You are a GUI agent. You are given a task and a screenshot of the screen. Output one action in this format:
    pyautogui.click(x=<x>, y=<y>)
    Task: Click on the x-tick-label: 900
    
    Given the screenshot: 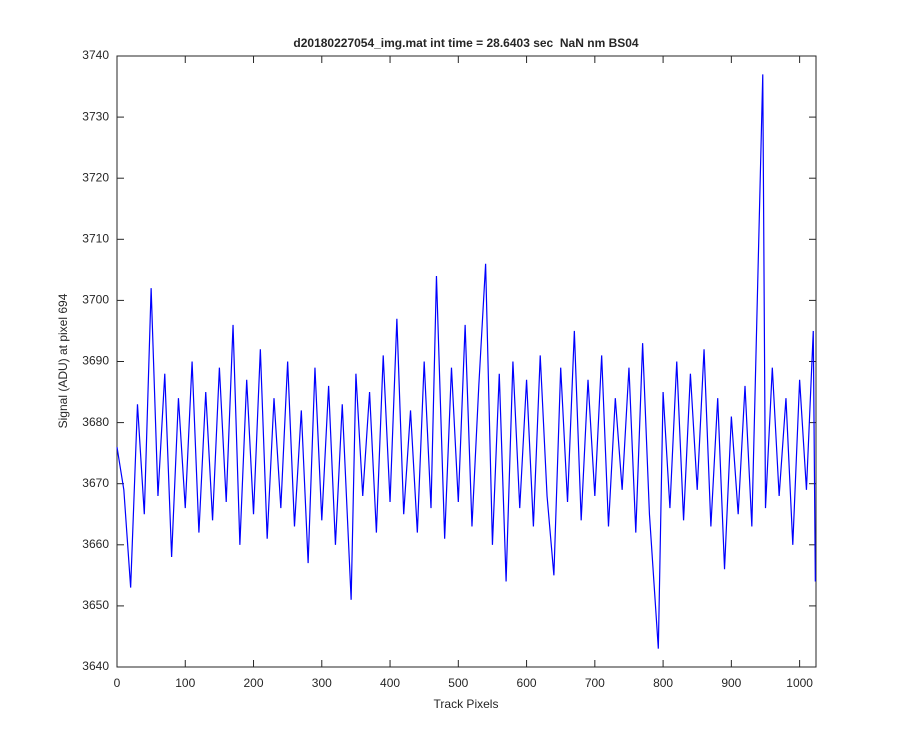 What is the action you would take?
    pyautogui.click(x=731, y=683)
    